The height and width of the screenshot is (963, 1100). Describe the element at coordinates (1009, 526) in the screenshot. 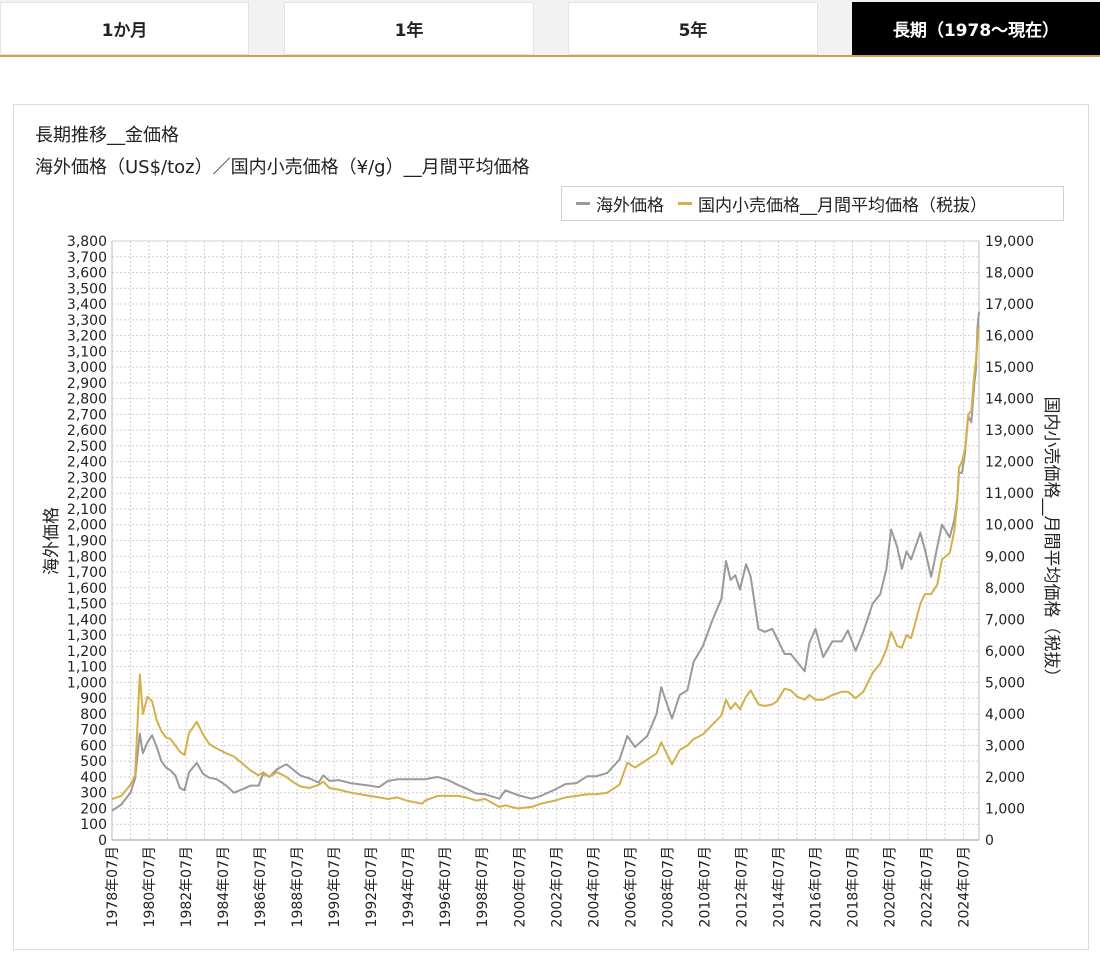

I see `y-right-tick-label: 10,000` at that location.